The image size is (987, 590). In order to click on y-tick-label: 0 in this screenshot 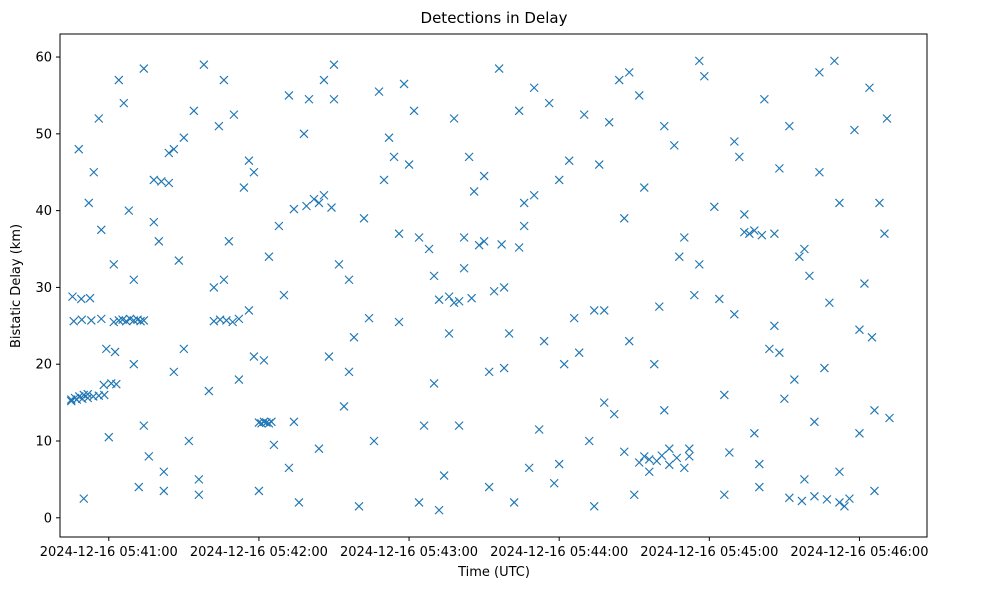, I will do `click(48, 518)`.